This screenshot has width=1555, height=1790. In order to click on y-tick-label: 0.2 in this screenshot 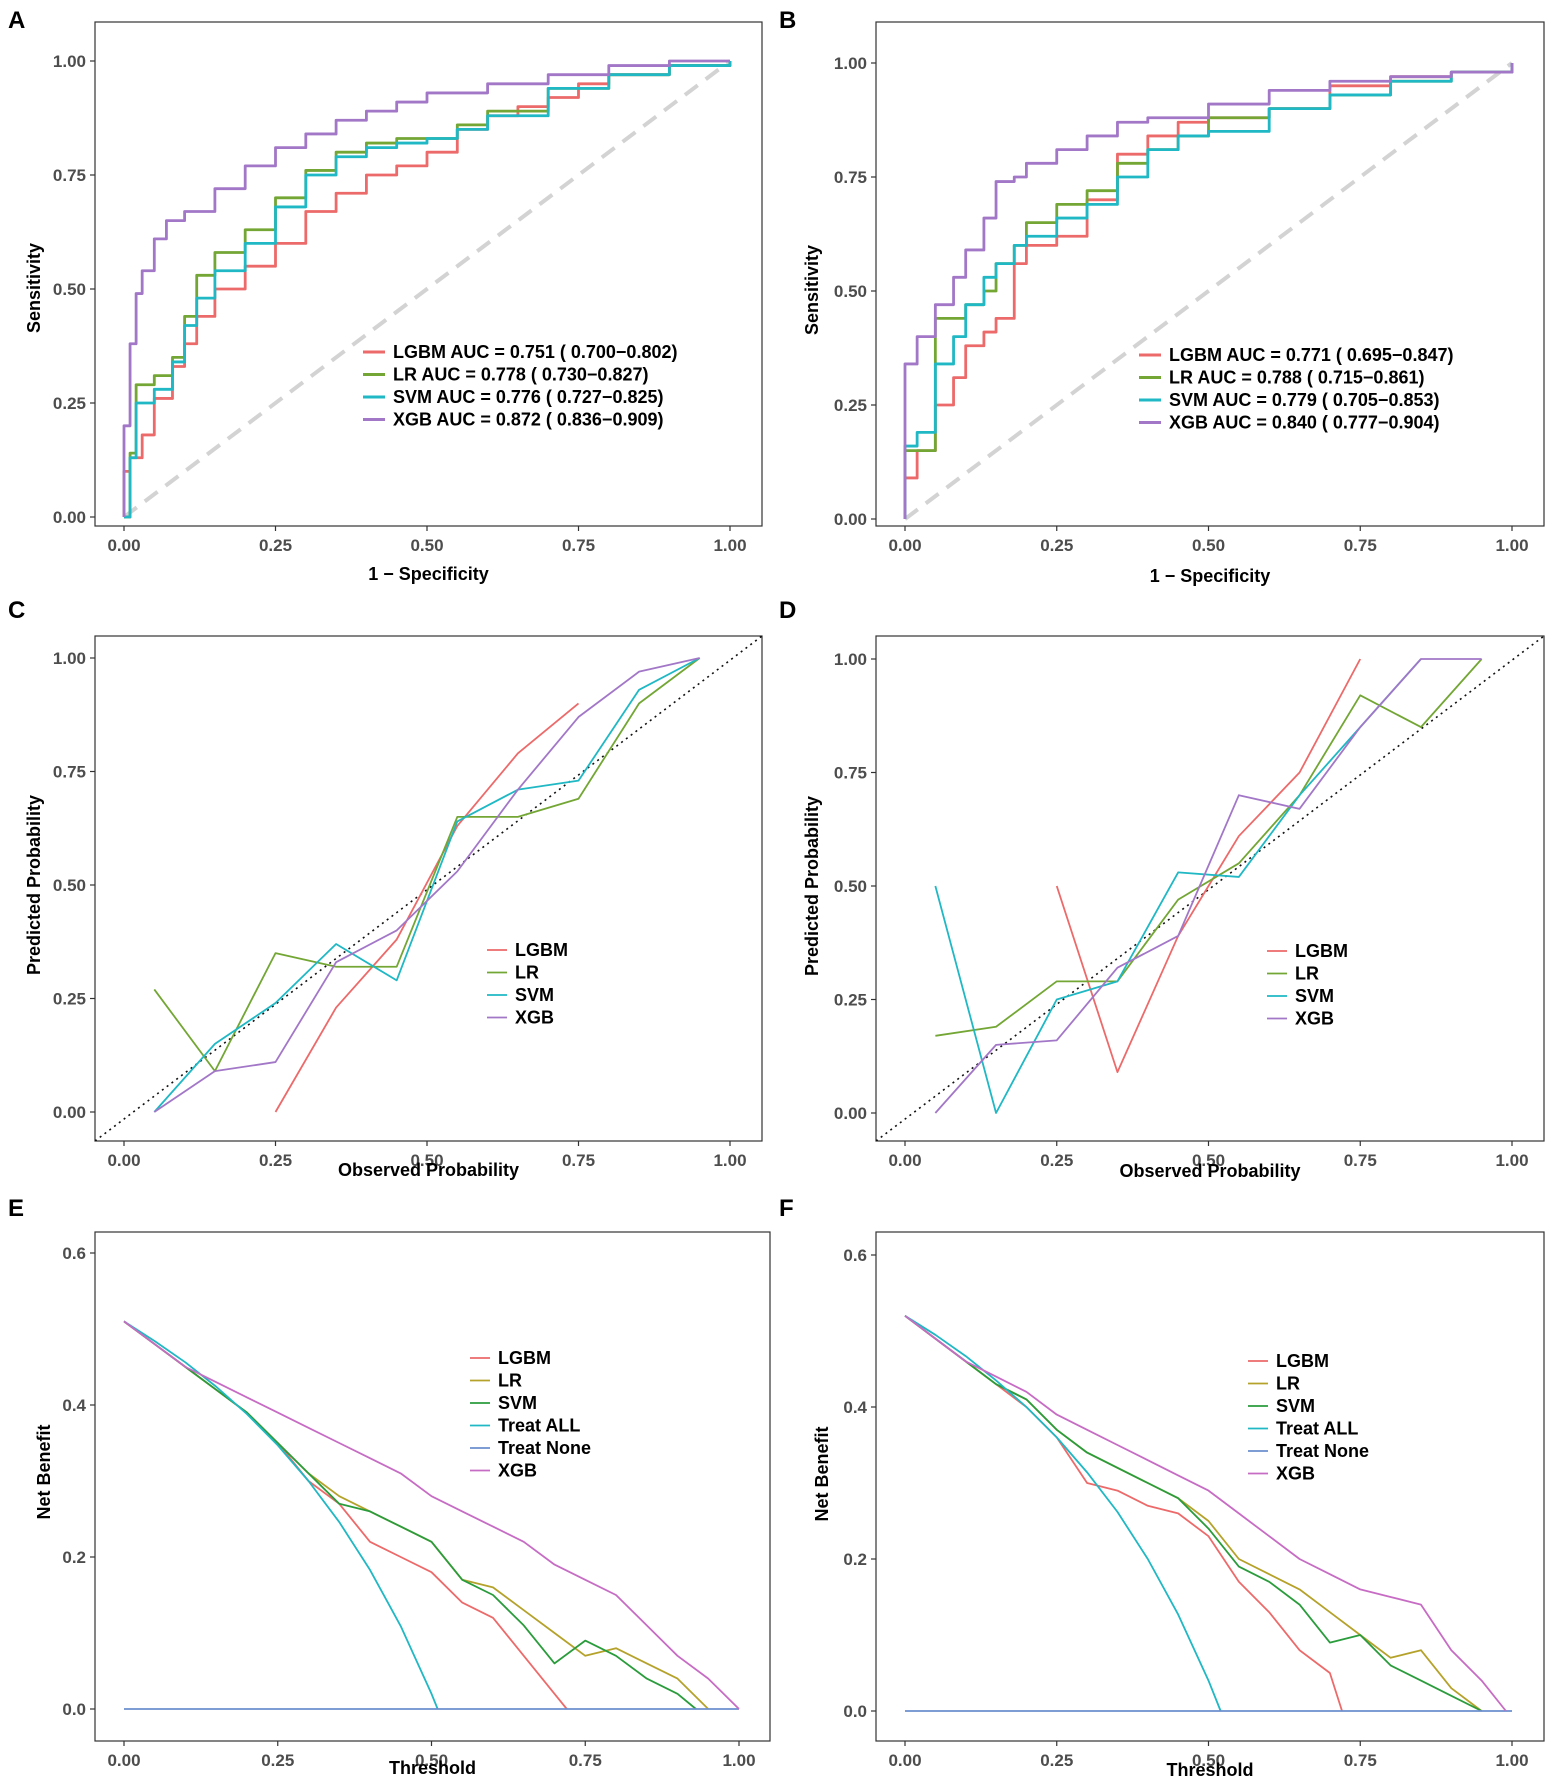, I will do `click(855, 1559)`.